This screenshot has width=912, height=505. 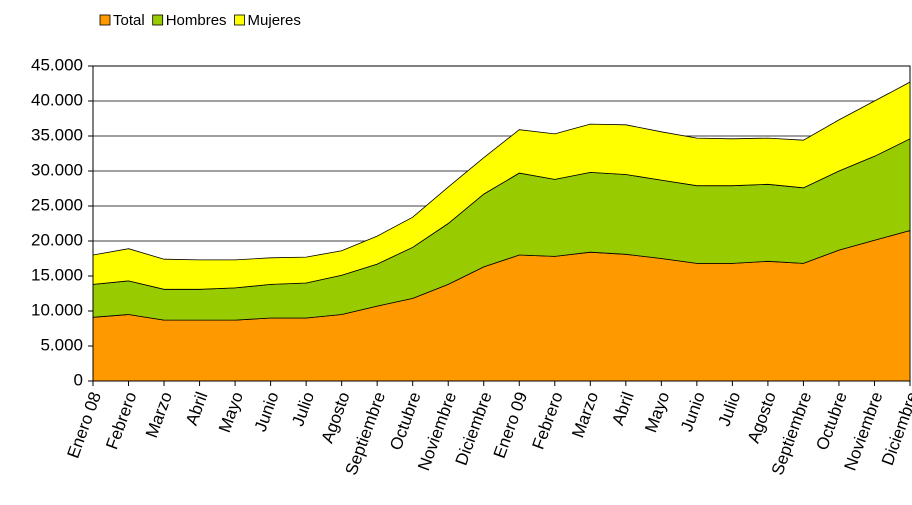 What do you see at coordinates (78, 379) in the screenshot?
I see `y-tick-label: 0` at bounding box center [78, 379].